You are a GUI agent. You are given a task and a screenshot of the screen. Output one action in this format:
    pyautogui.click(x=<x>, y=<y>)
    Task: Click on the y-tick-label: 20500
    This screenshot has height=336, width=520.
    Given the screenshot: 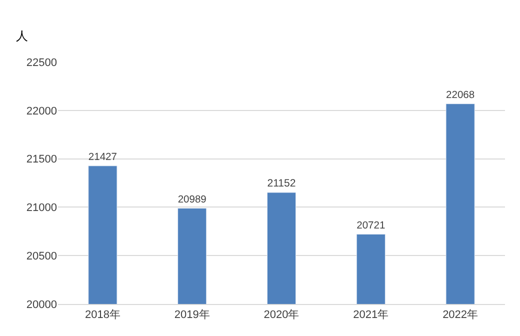 What is the action you would take?
    pyautogui.click(x=41, y=256)
    